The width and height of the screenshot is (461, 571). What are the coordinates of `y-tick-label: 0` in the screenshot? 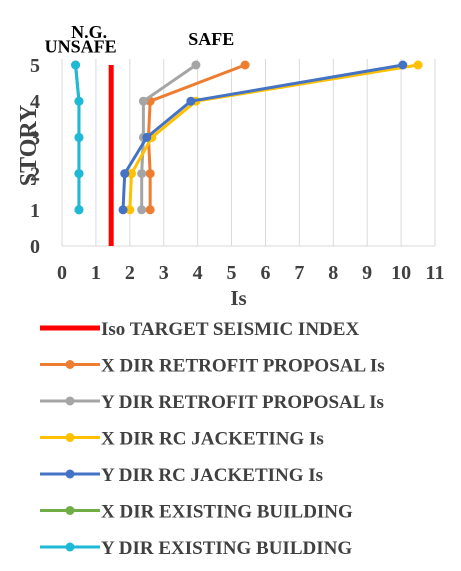 It's located at (35, 247).